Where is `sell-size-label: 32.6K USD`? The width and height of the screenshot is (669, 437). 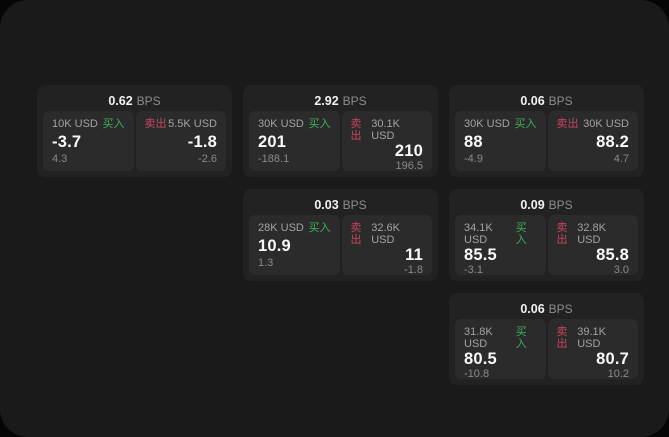 sell-size-label: 32.6K USD is located at coordinates (385, 234).